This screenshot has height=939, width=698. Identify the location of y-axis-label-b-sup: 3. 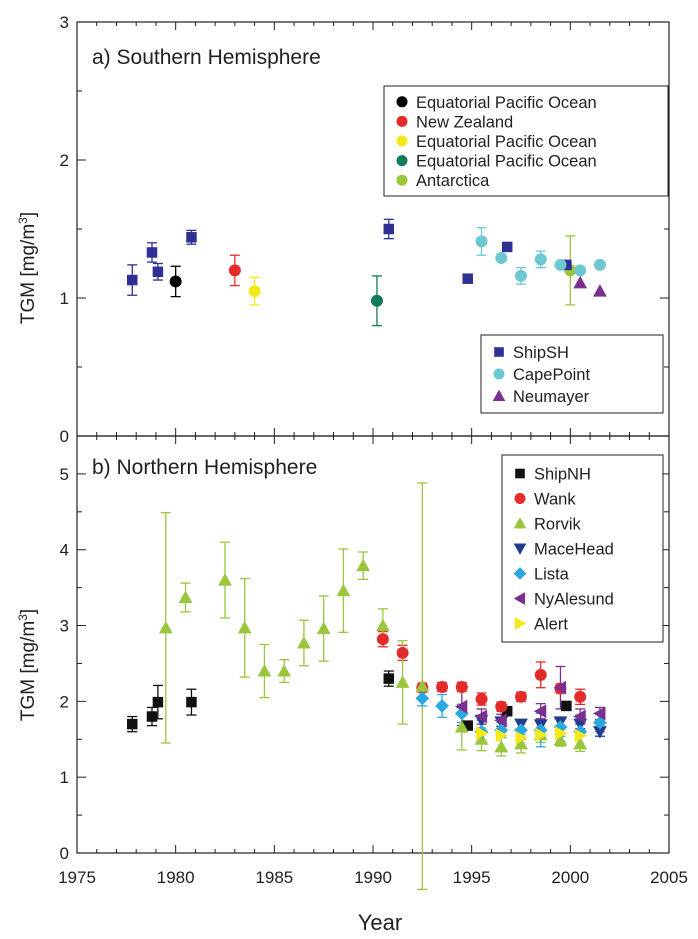
(23, 617).